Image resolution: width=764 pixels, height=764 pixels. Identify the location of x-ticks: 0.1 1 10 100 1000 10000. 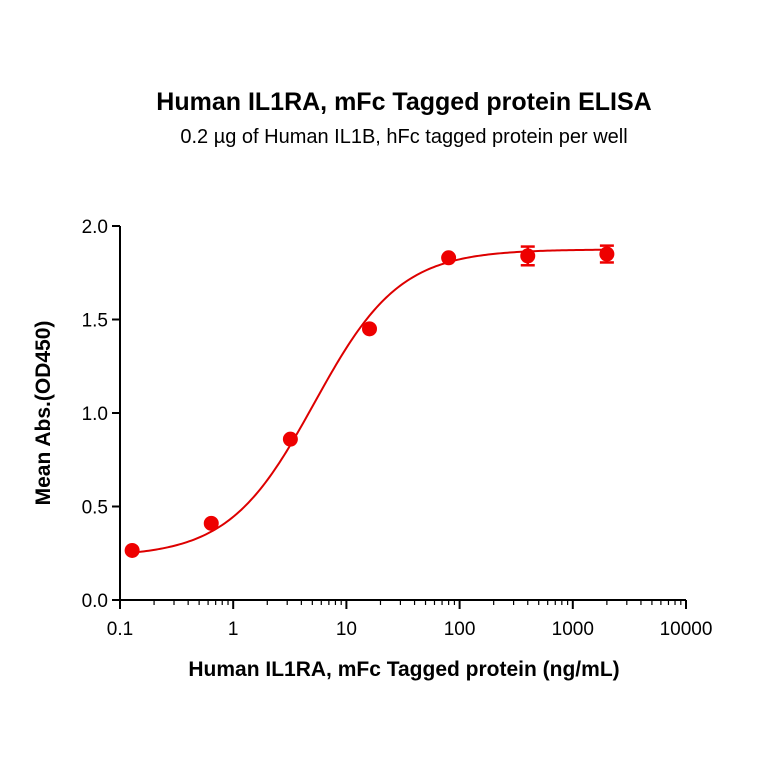
(410, 620).